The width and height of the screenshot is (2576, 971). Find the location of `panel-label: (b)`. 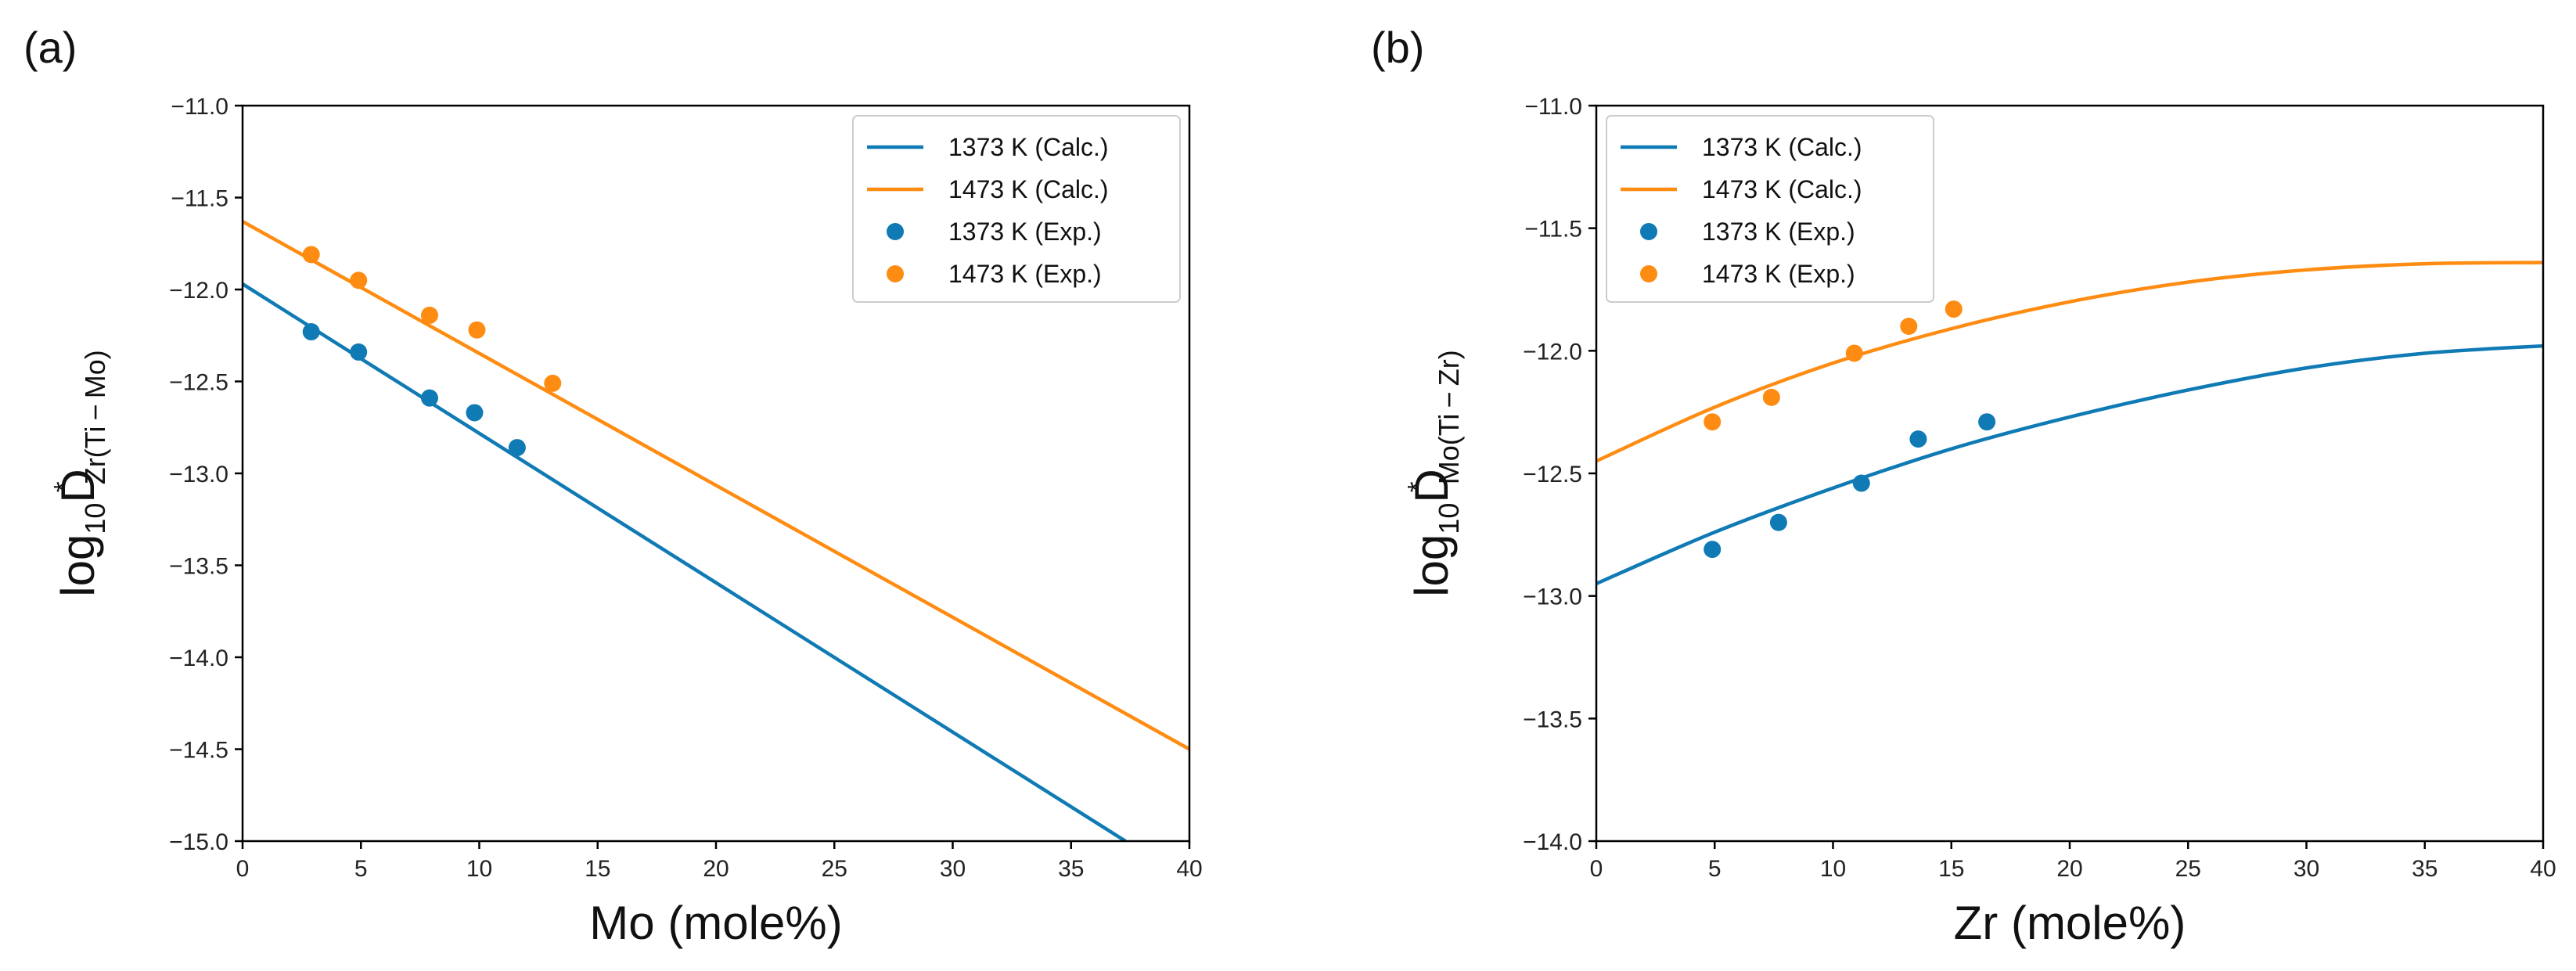

panel-label: (b) is located at coordinates (1397, 47).